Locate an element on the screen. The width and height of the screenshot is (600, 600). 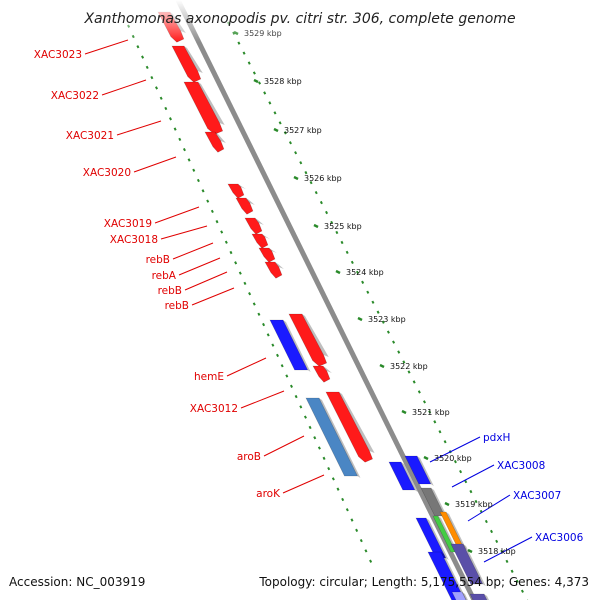
gene-label-xac3006: XAC3006 is located at coordinates (559, 538).